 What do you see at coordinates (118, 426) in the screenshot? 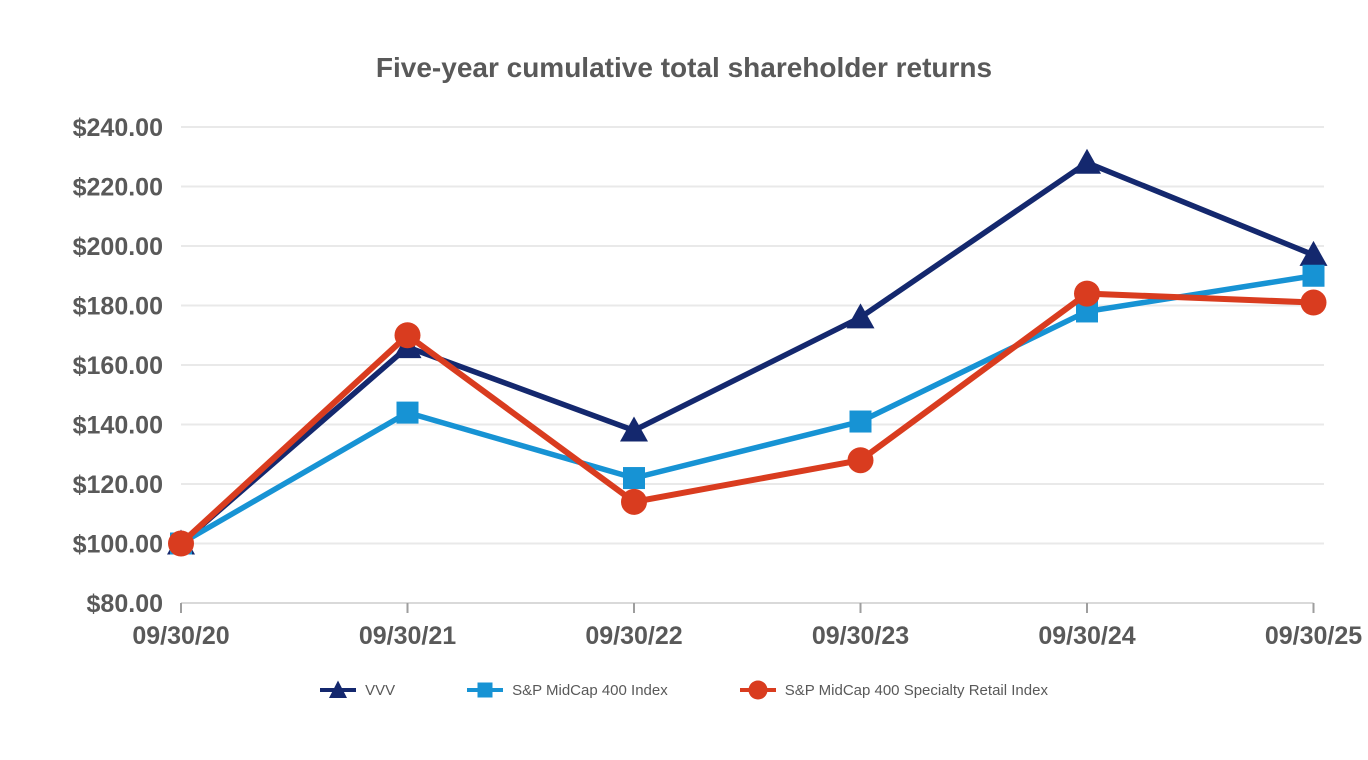
I see `y-axis-tick-label: $140.00` at bounding box center [118, 426].